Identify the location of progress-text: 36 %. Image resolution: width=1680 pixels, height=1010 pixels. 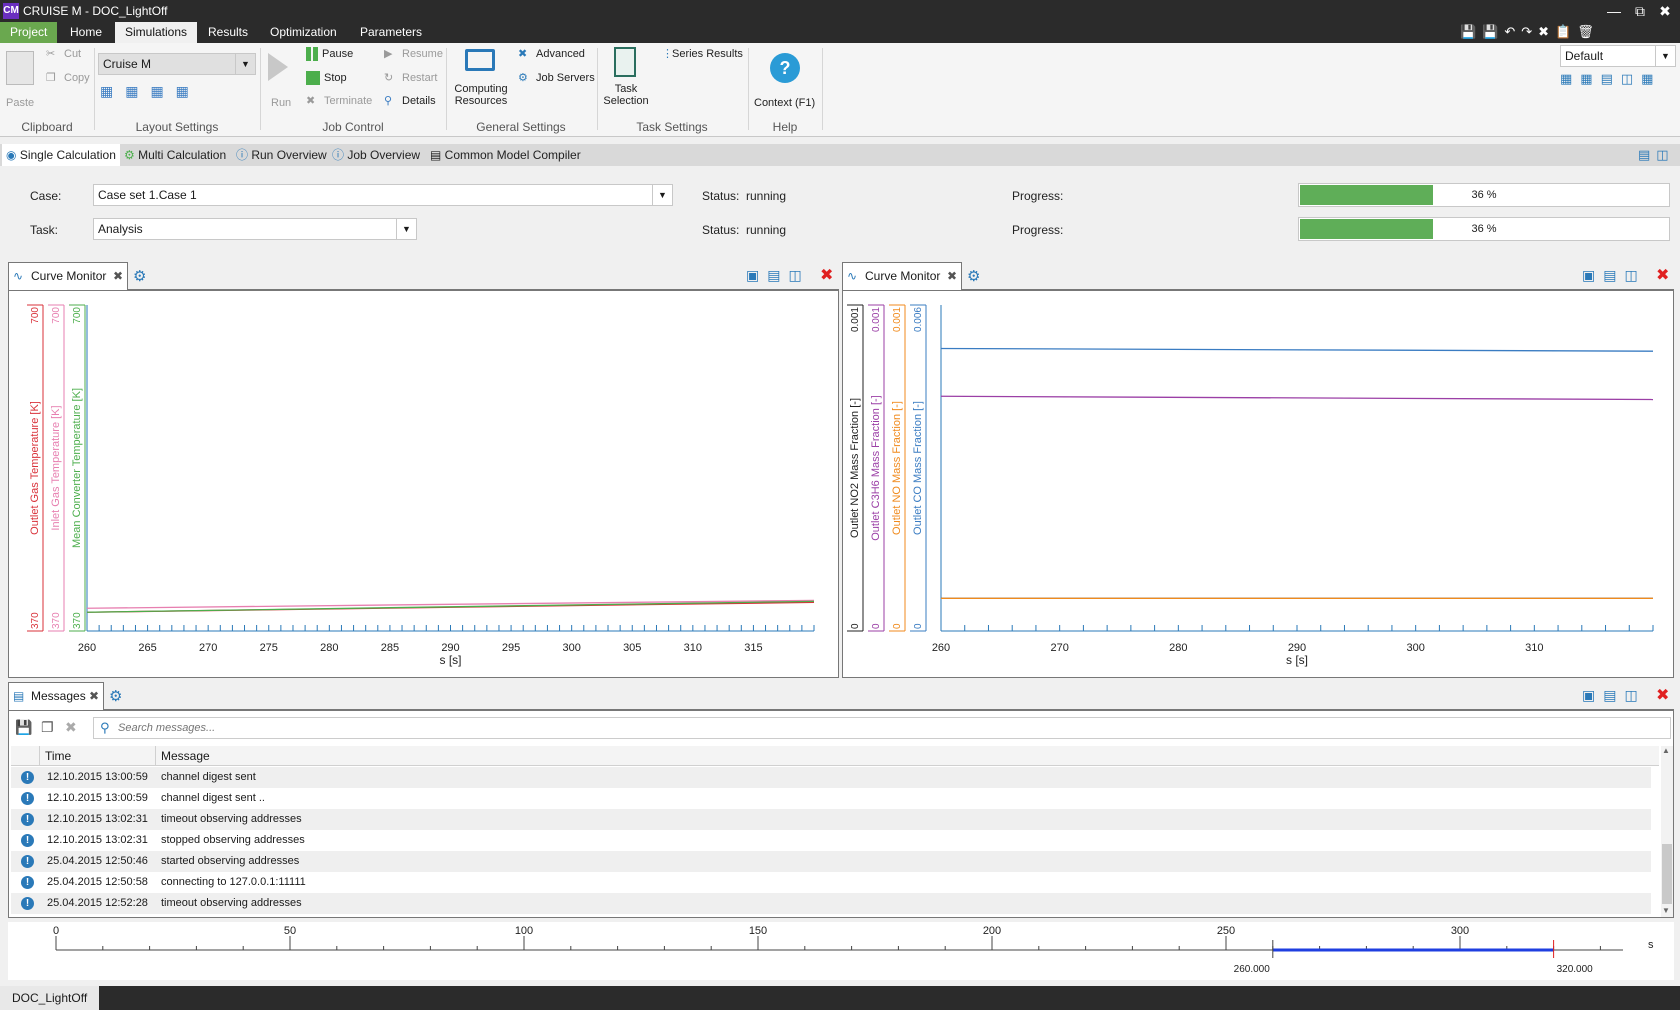
(1484, 195).